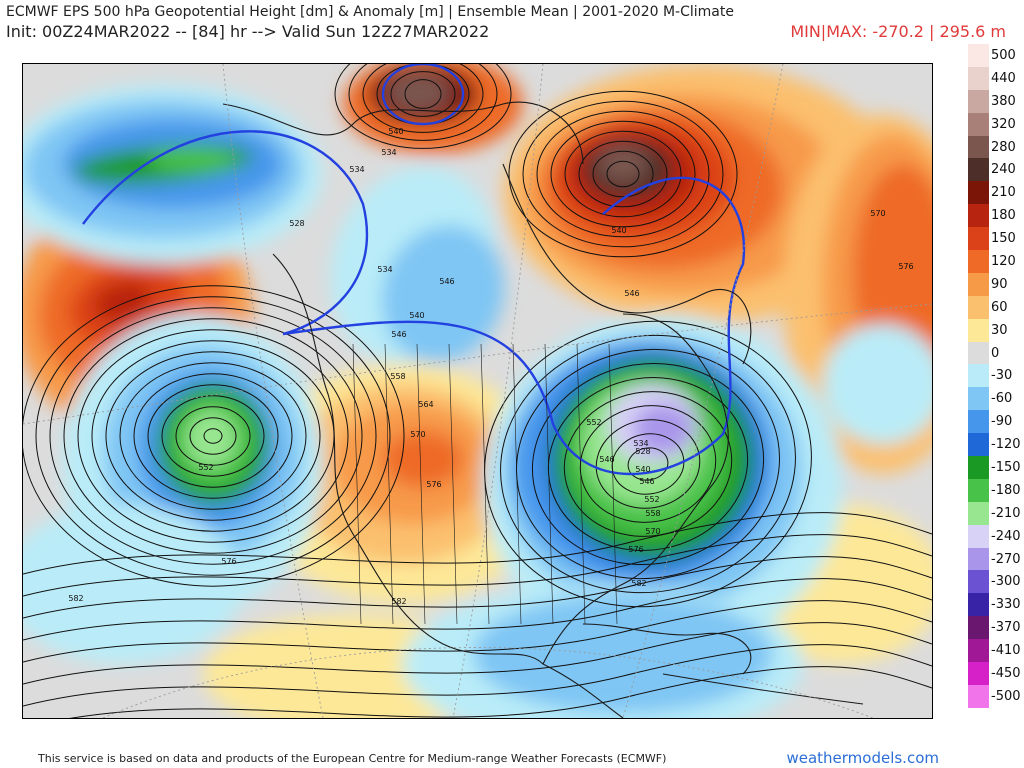  What do you see at coordinates (1003, 55) in the screenshot?
I see `legend-label: 500` at bounding box center [1003, 55].